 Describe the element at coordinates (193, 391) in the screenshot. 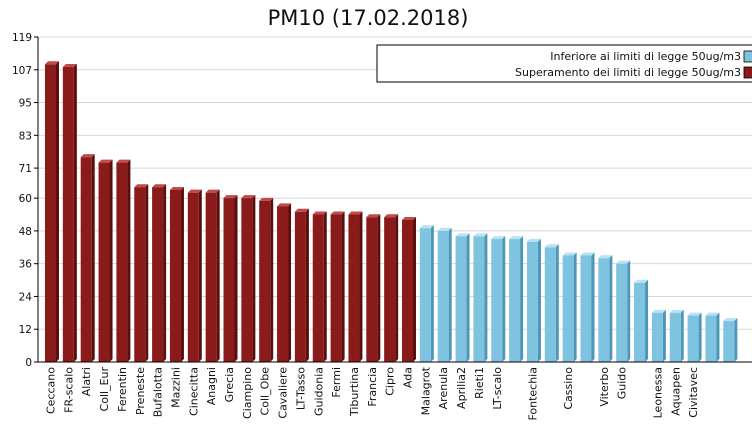

I see `category-label: Cinecitta` at that location.